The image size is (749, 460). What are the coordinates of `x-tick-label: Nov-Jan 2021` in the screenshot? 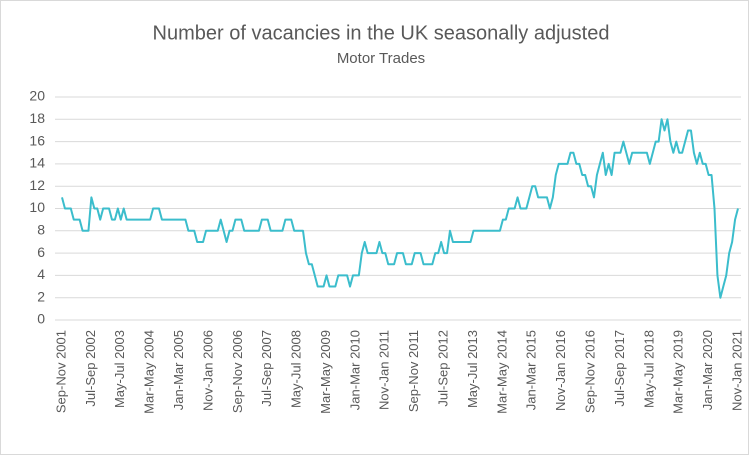 It's located at (736, 370).